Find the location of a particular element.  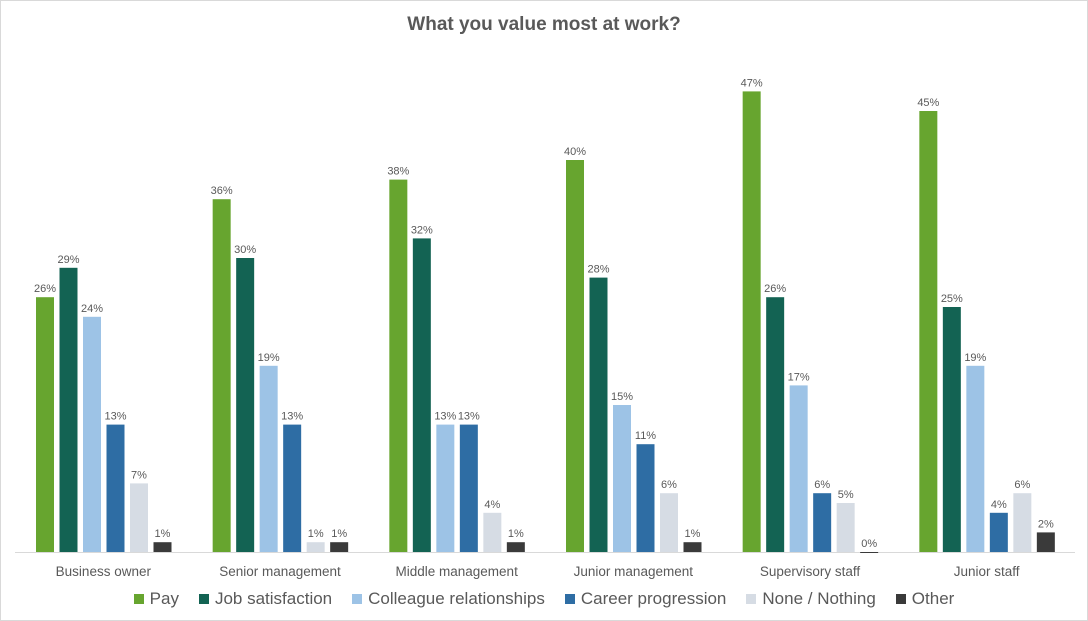

data-label: 17% is located at coordinates (799, 377).